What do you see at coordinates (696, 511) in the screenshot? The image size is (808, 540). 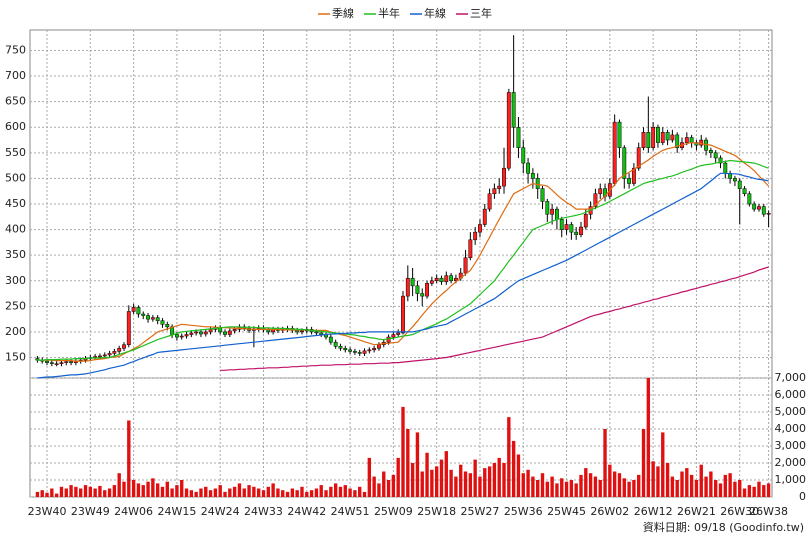 I see `x-tick-label: 26W21` at bounding box center [696, 511].